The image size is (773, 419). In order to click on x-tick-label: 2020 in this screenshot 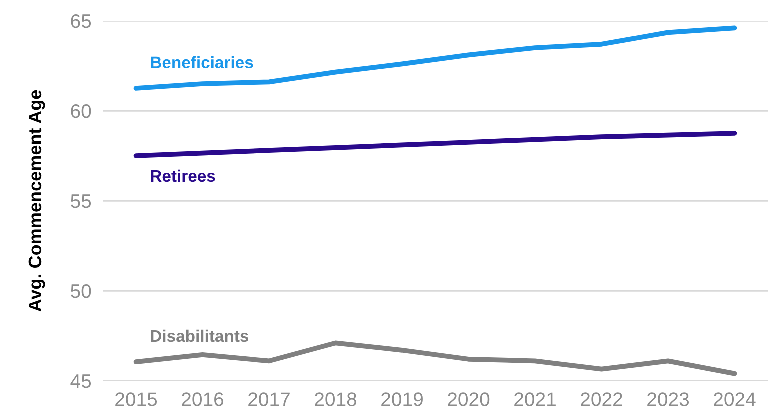, I will do `click(469, 399)`.